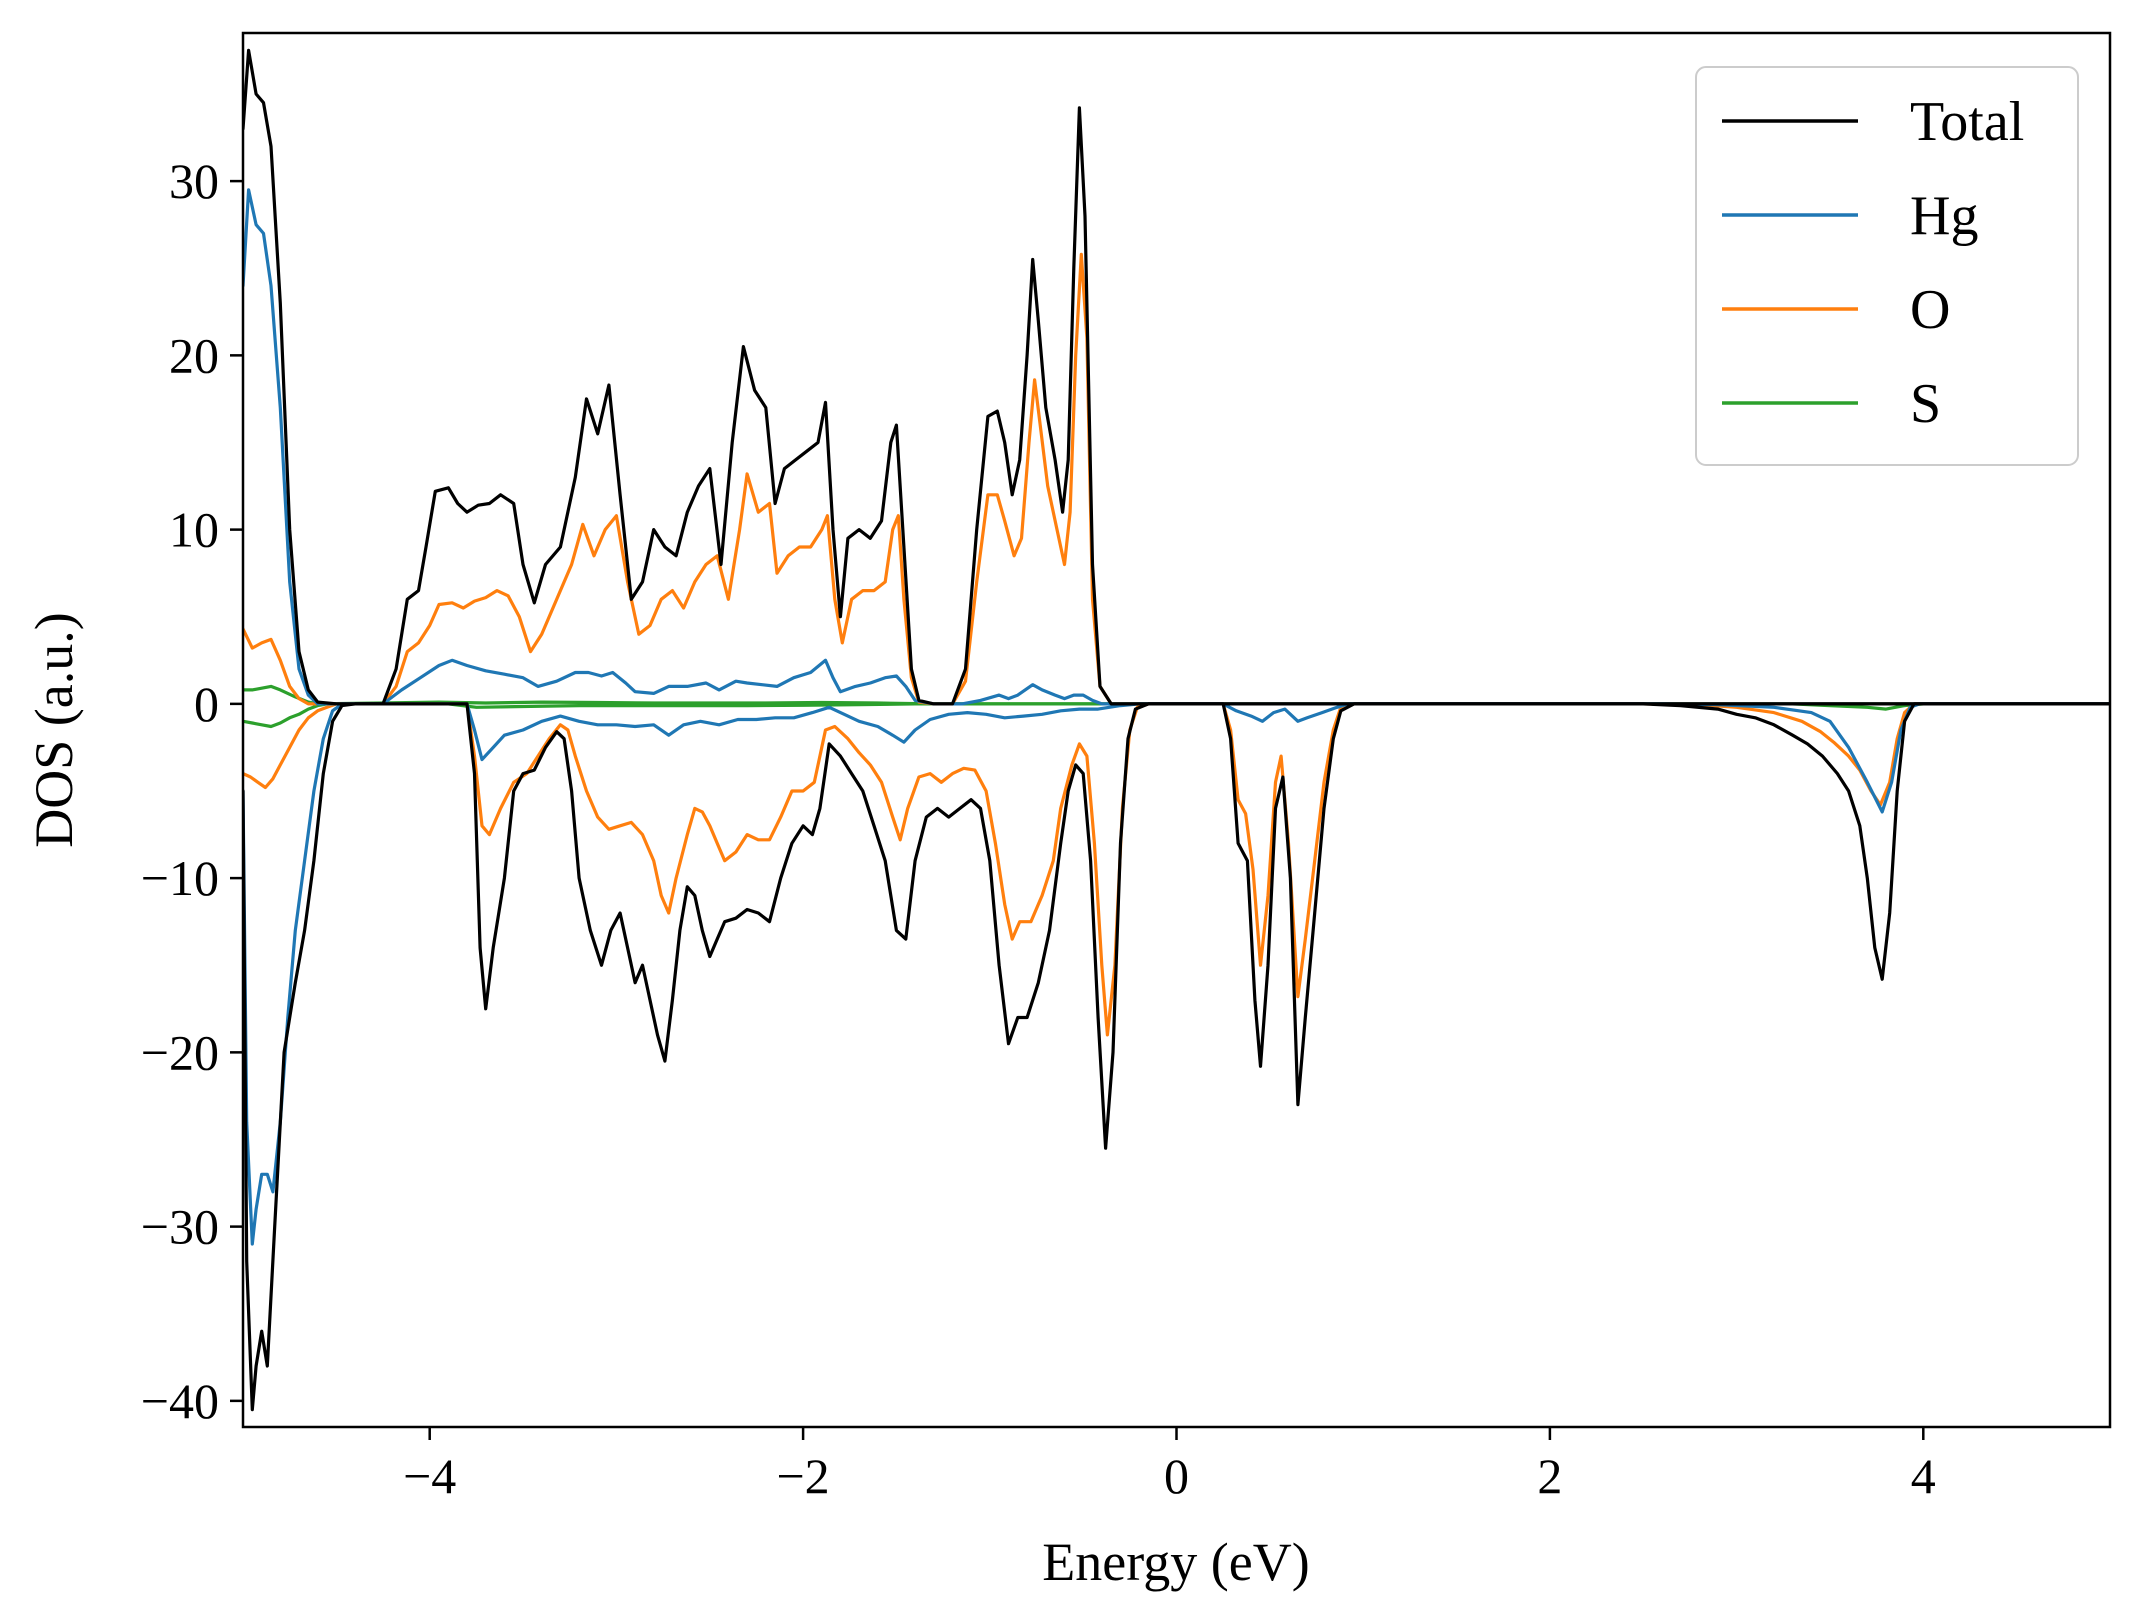 The image size is (2134, 1617). I want to click on legend: Total Hg OS, so click(1887, 266).